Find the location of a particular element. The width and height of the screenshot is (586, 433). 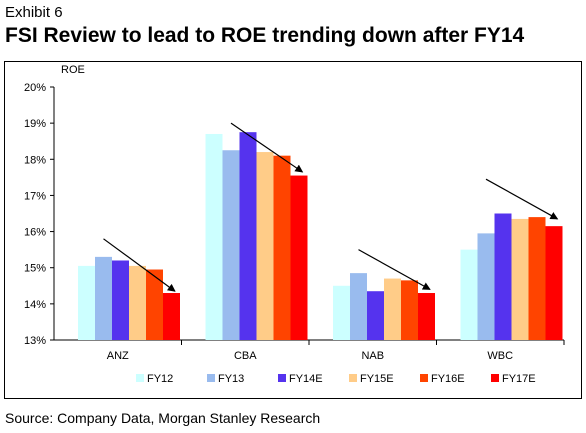

x-tick-label: ANZ is located at coordinates (118, 356).